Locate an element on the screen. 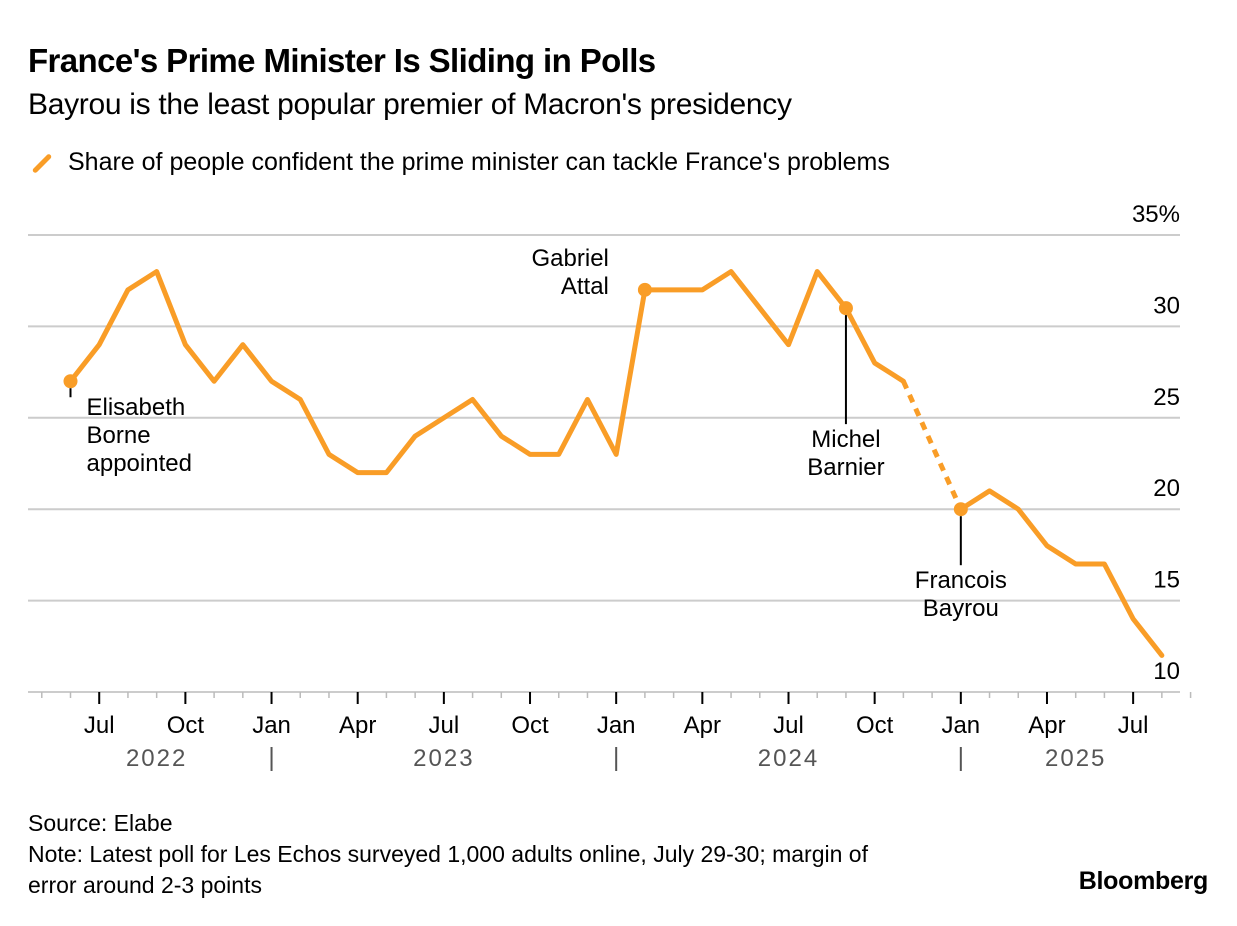 Image resolution: width=1237 pixels, height=926 pixels. annotation-label: Elisabeth is located at coordinates (136, 407).